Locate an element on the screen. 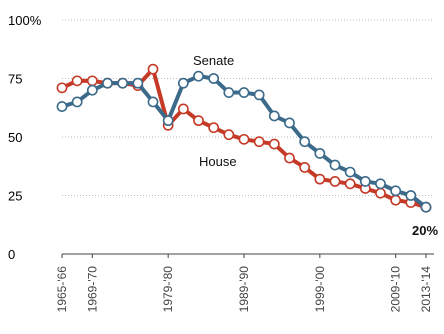 The height and width of the screenshot is (334, 444). series-label-senate: Senate is located at coordinates (213, 60).